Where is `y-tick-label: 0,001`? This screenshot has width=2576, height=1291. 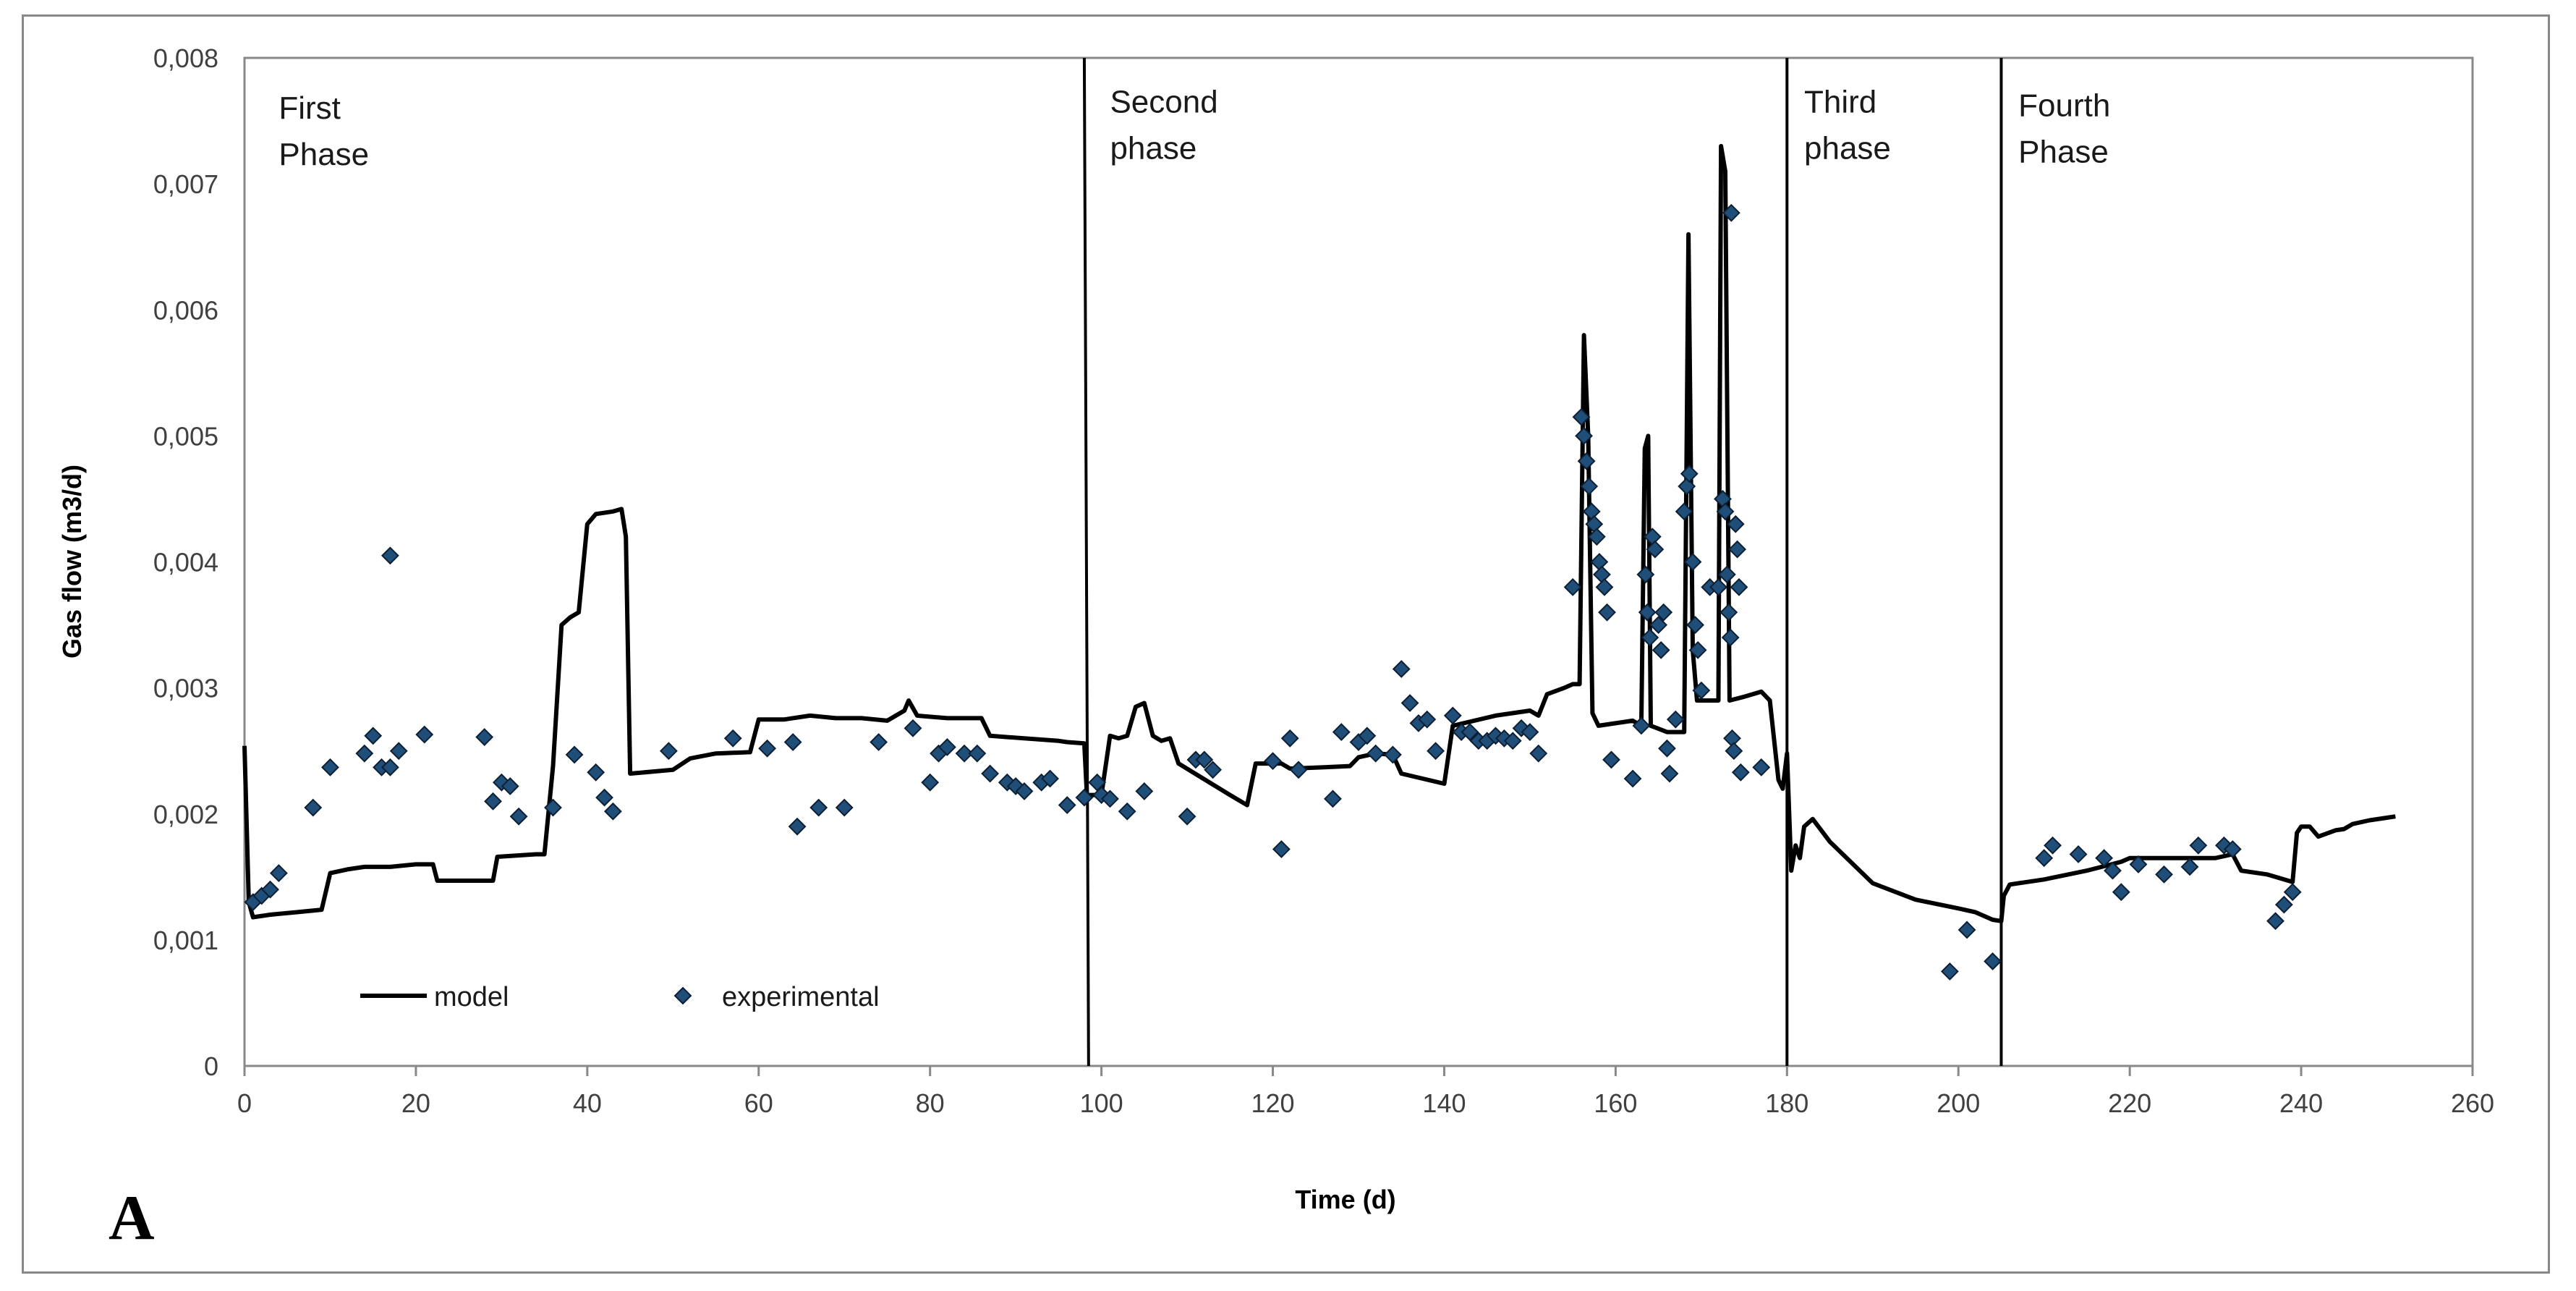 y-tick-label: 0,001 is located at coordinates (185, 940).